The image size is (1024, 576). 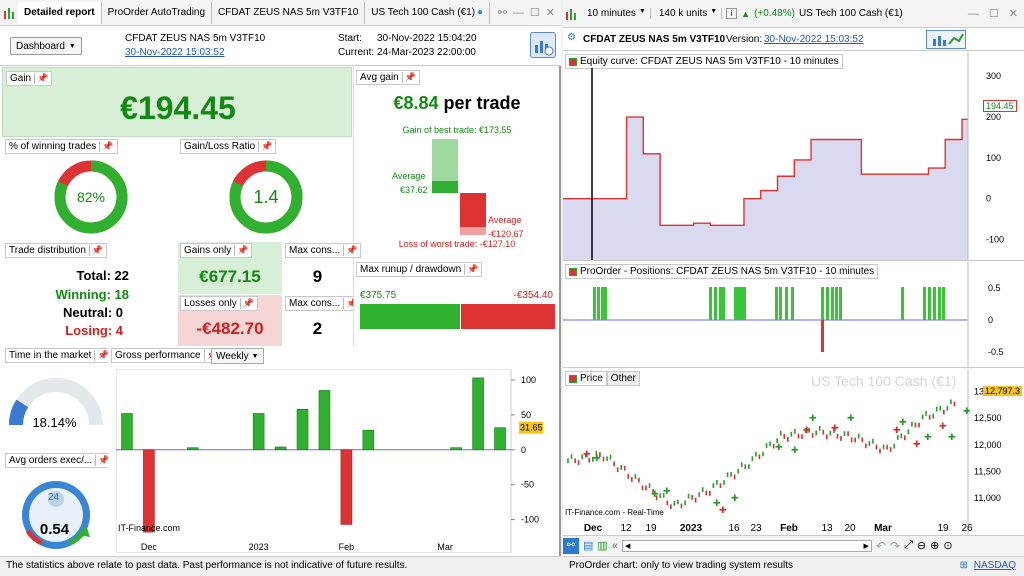 I want to click on horizontal-scrollbar: ◀ ▶, so click(x=746, y=545).